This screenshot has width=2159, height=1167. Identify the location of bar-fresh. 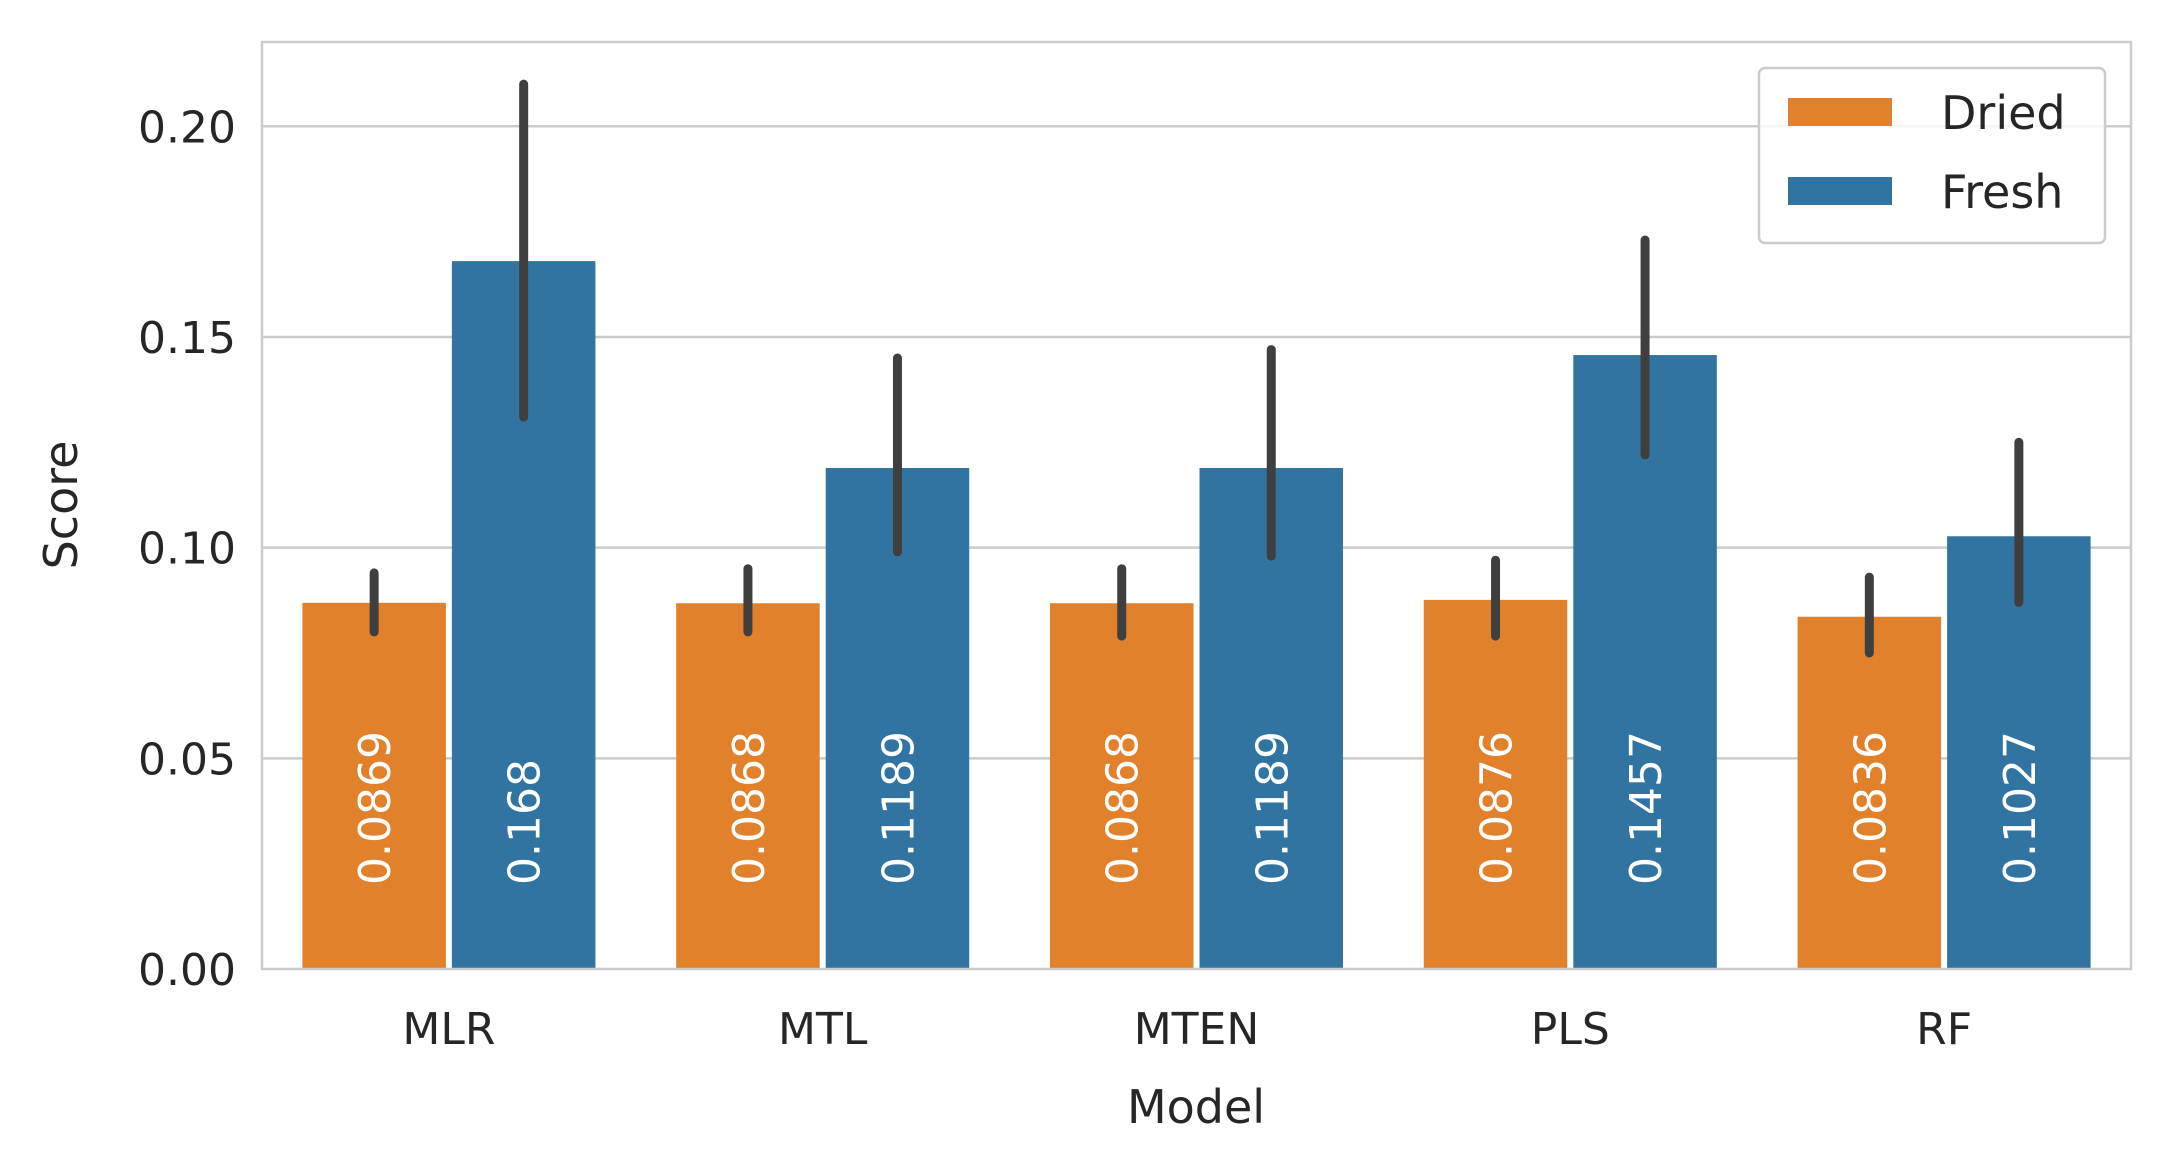
(2019, 752).